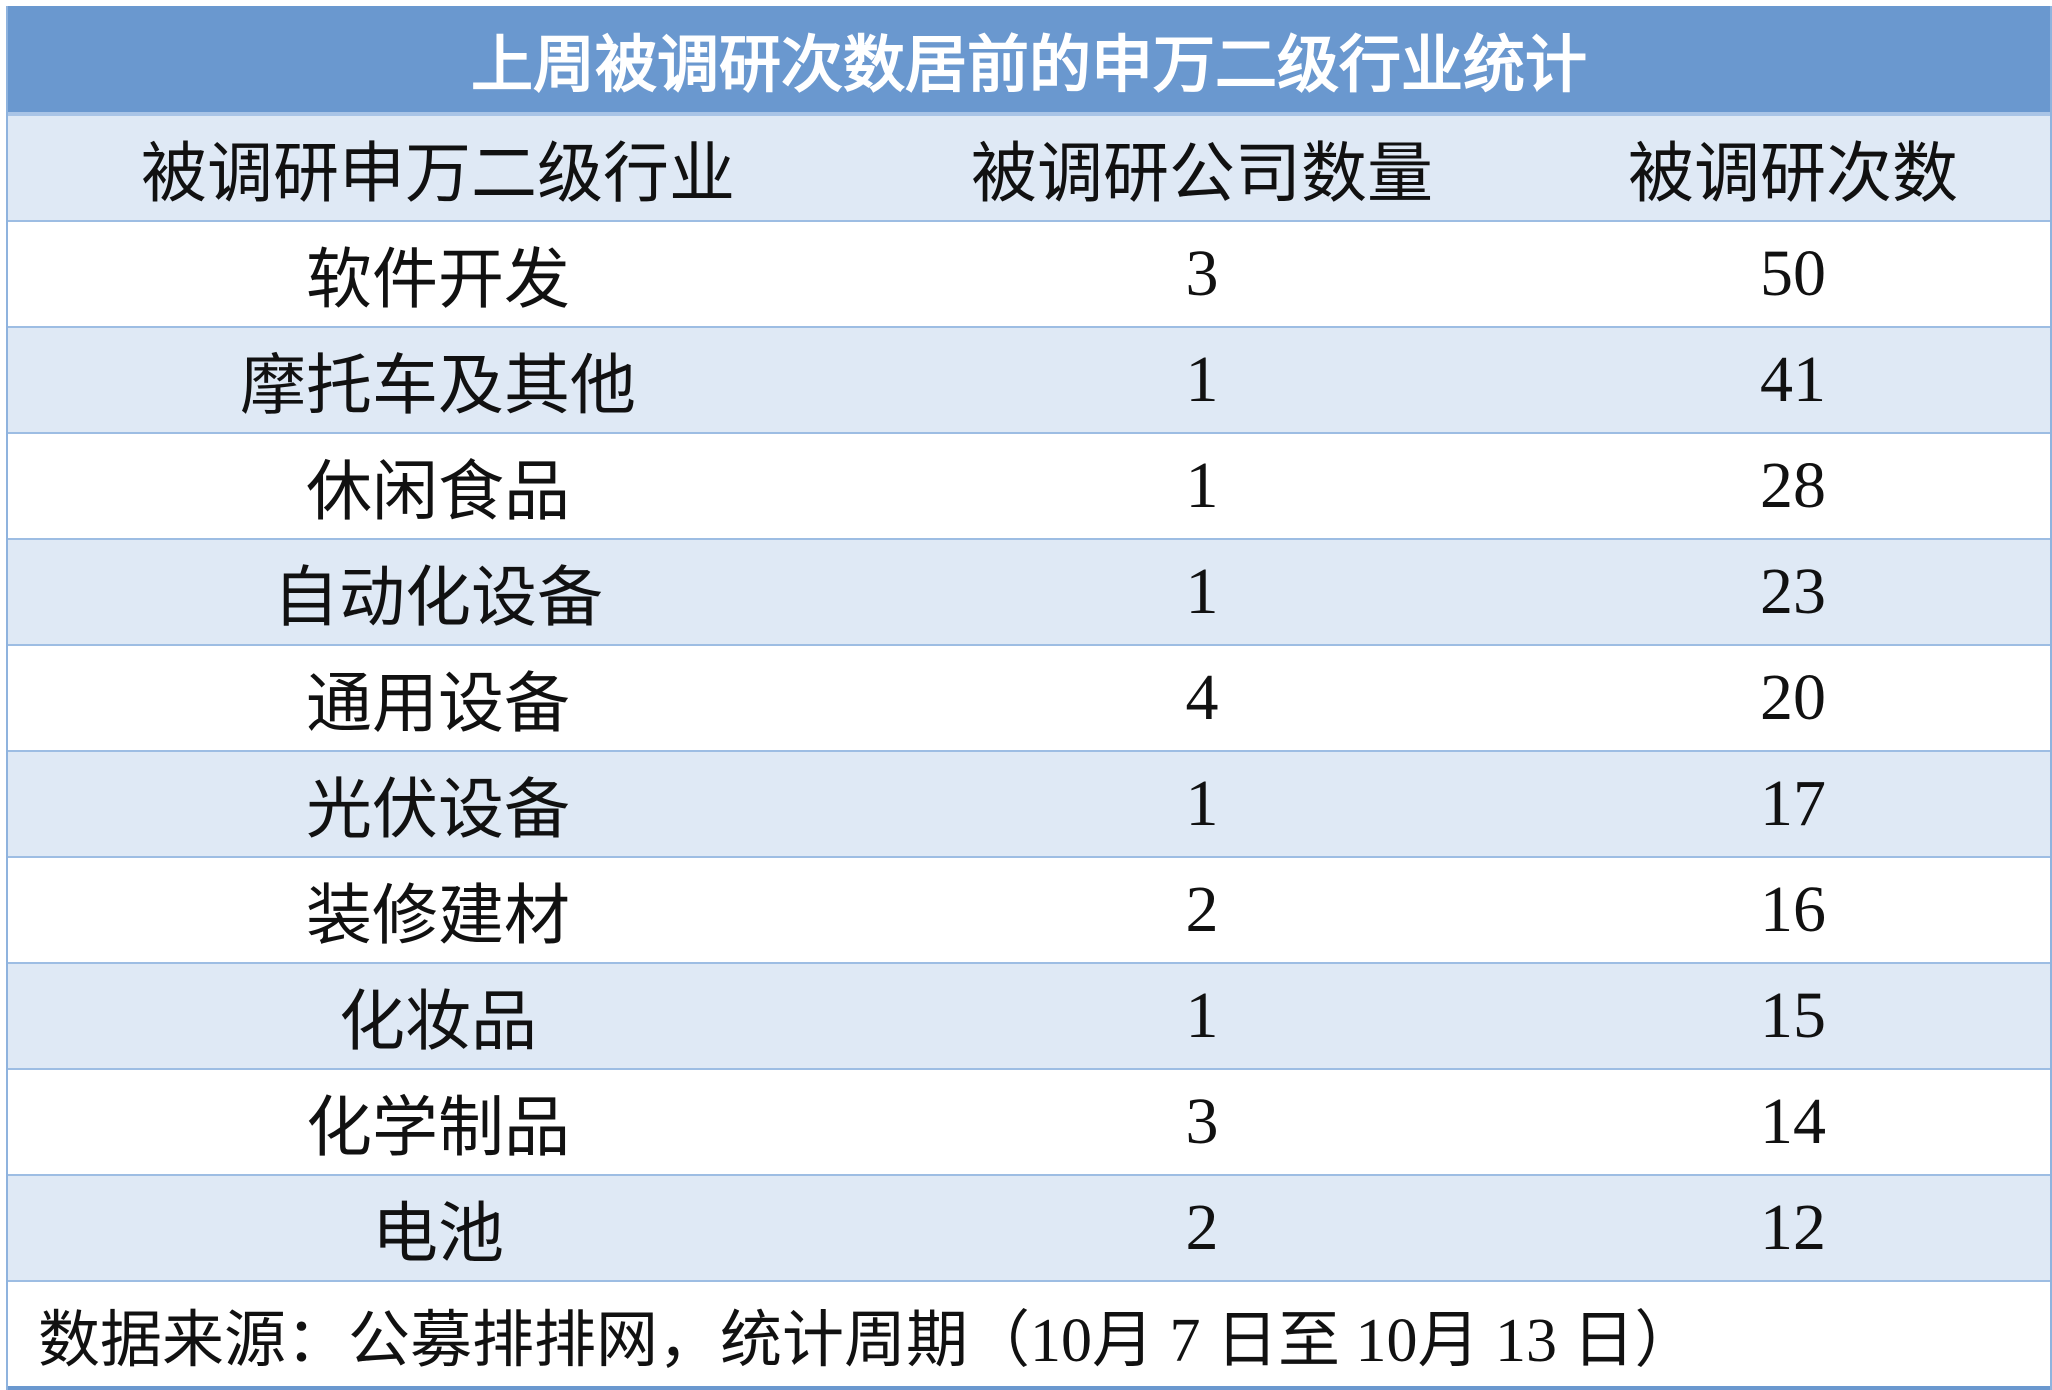  Describe the element at coordinates (1793, 1015) in the screenshot. I see `surveys-cell: 15` at that location.